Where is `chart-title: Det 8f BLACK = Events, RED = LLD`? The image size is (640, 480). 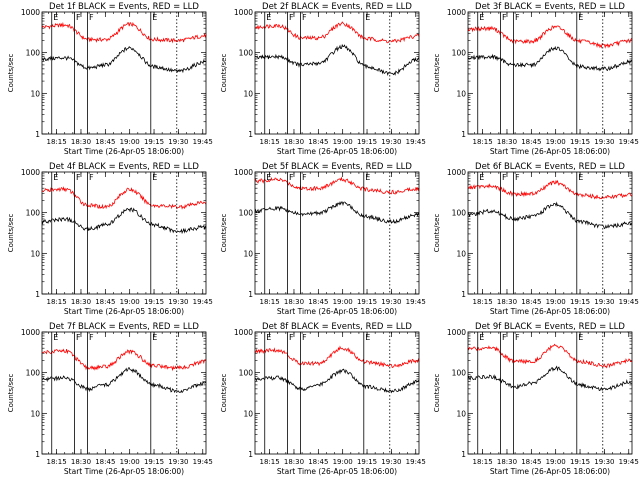
chart-title: Det 8f BLACK = Events, RED = LLD is located at coordinates (337, 327).